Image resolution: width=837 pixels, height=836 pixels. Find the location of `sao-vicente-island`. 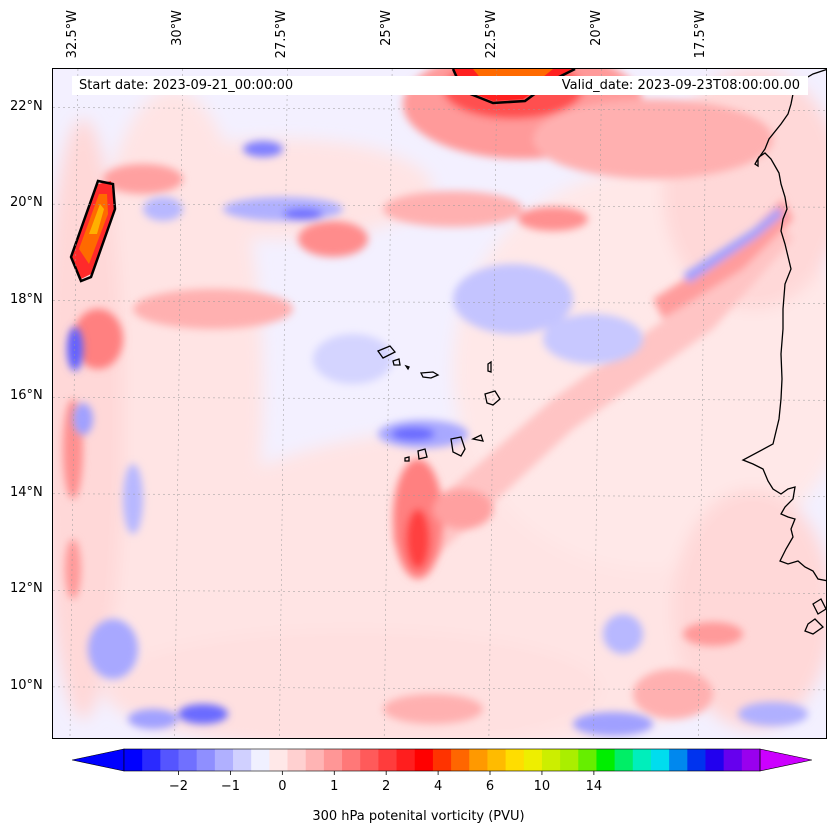

sao-vicente-island is located at coordinates (396, 362).